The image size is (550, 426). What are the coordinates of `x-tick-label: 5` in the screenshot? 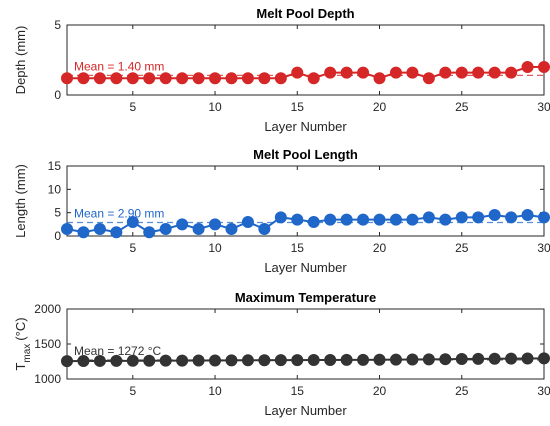 It's located at (132, 248).